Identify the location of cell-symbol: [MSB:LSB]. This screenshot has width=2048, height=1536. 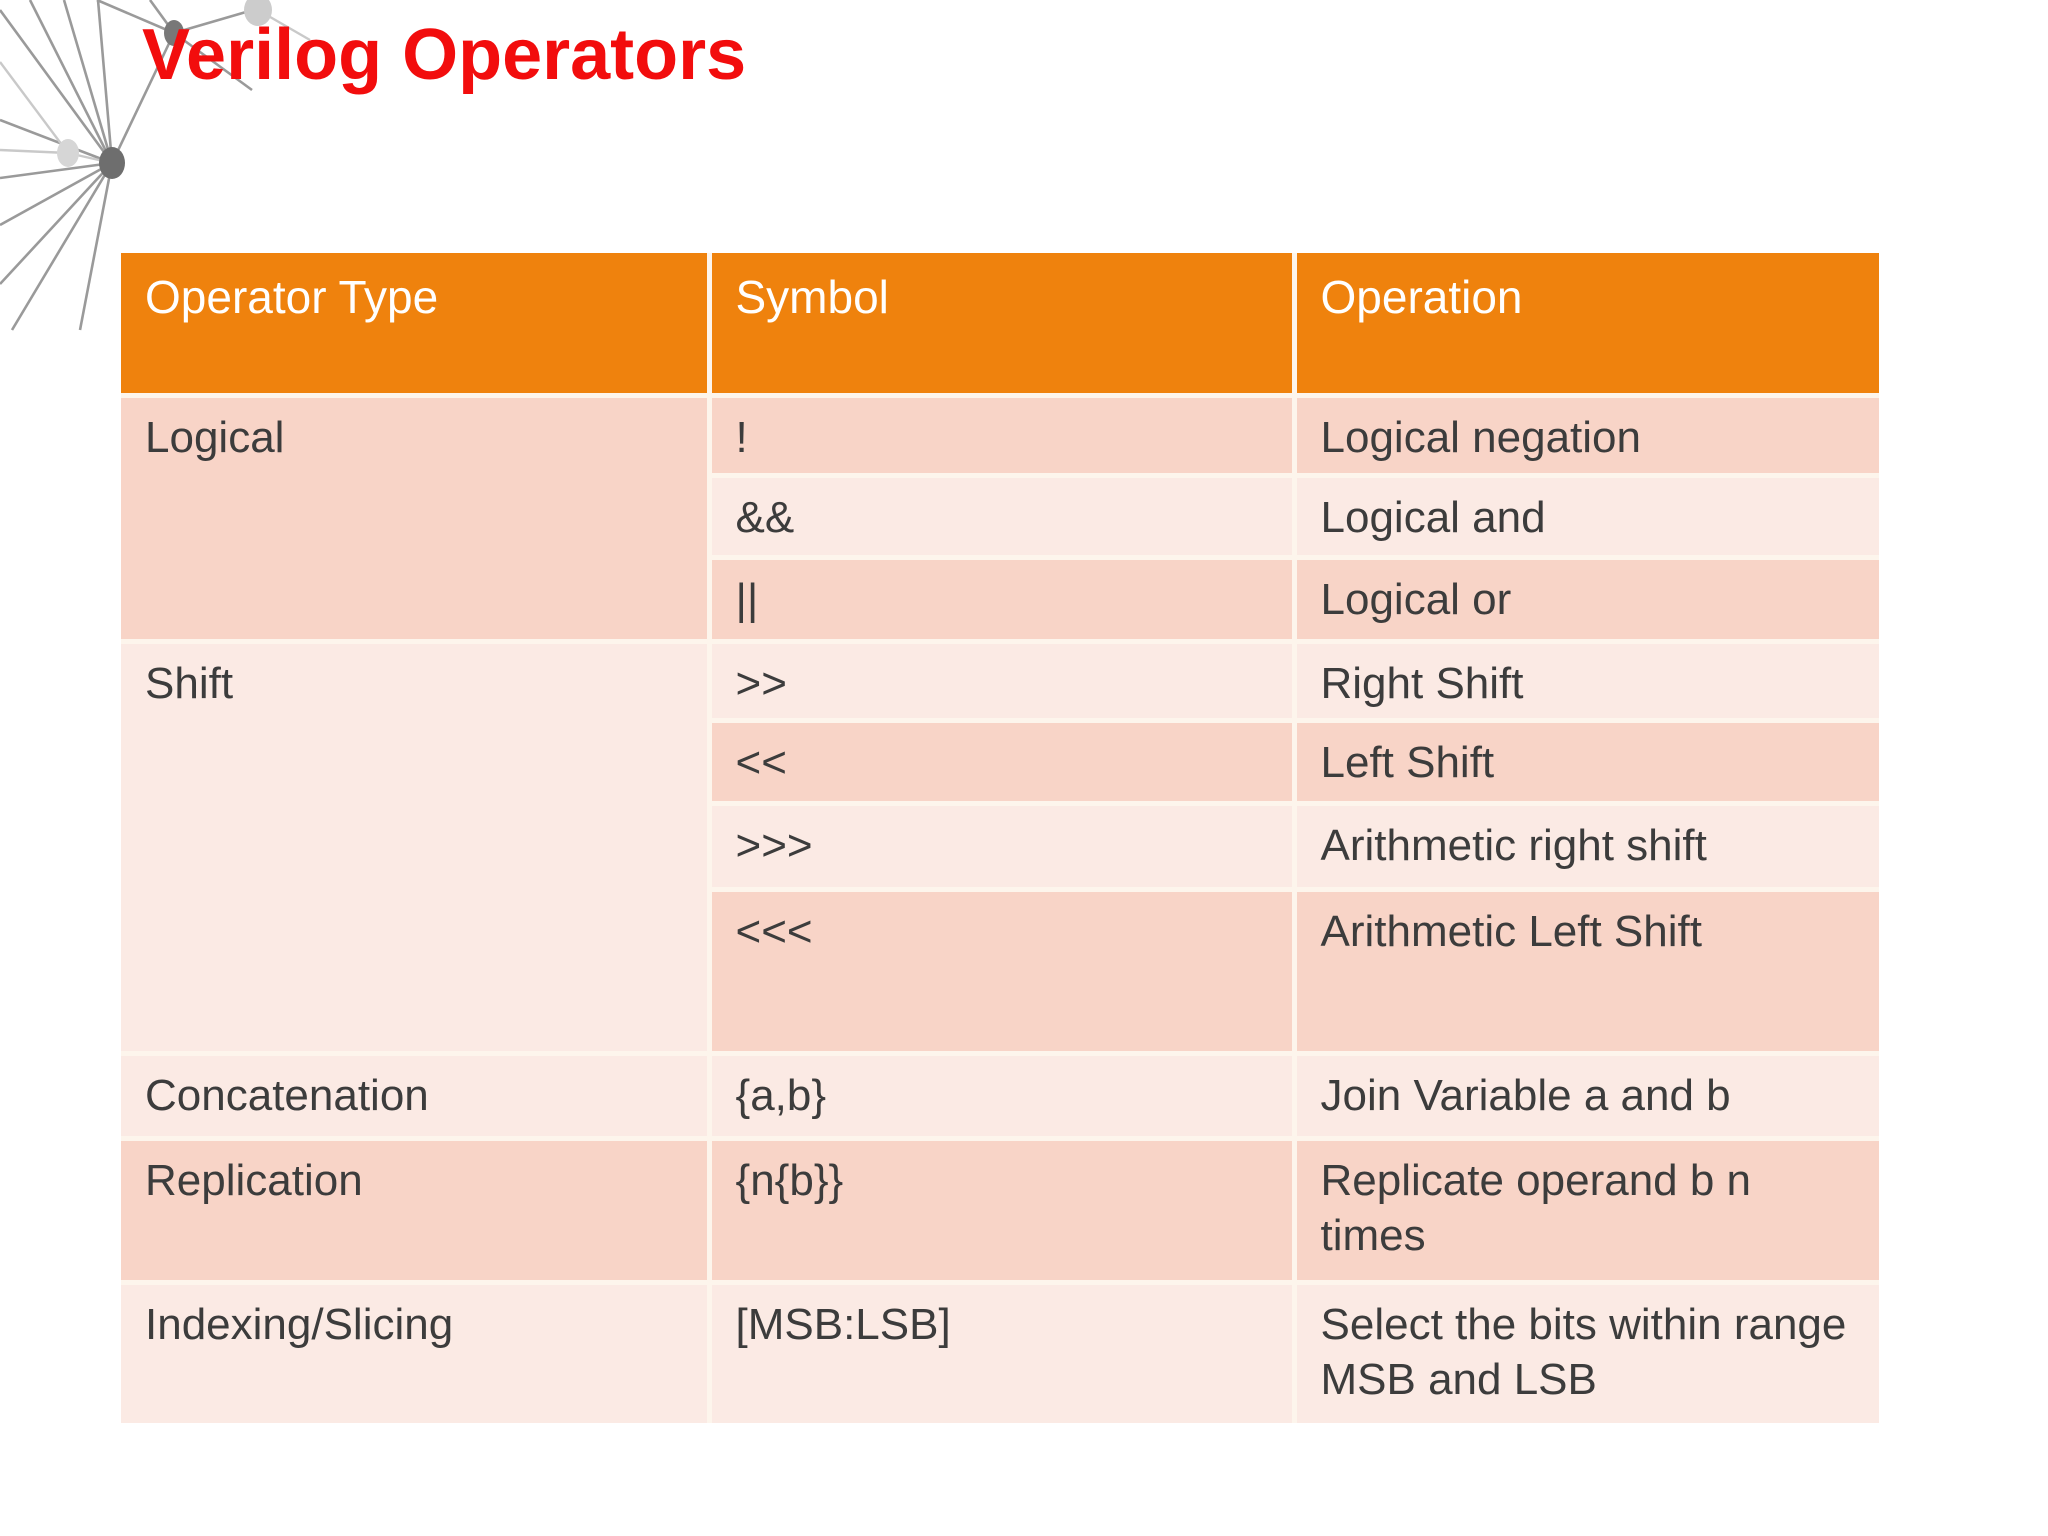
(1001, 1351).